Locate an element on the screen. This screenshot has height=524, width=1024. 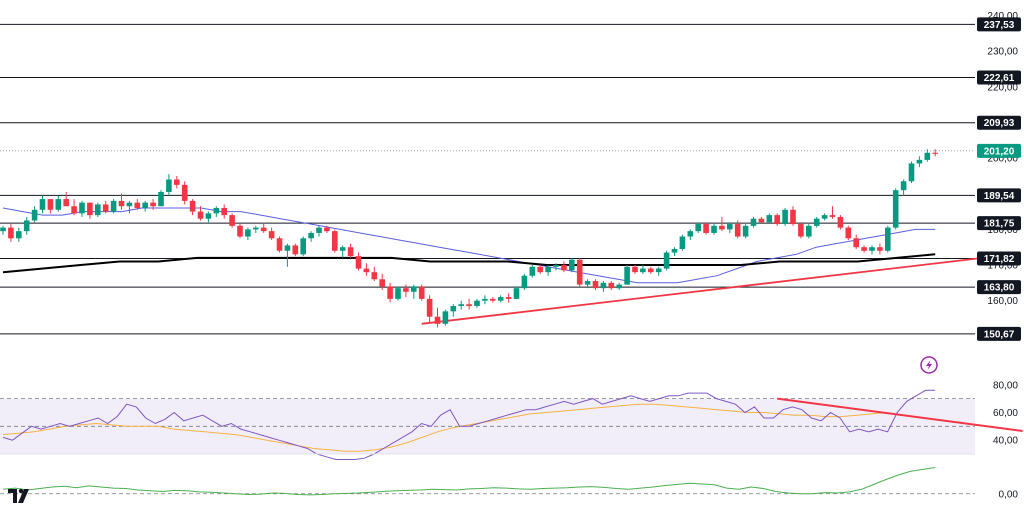
level-badge: 209,93 is located at coordinates (999, 122).